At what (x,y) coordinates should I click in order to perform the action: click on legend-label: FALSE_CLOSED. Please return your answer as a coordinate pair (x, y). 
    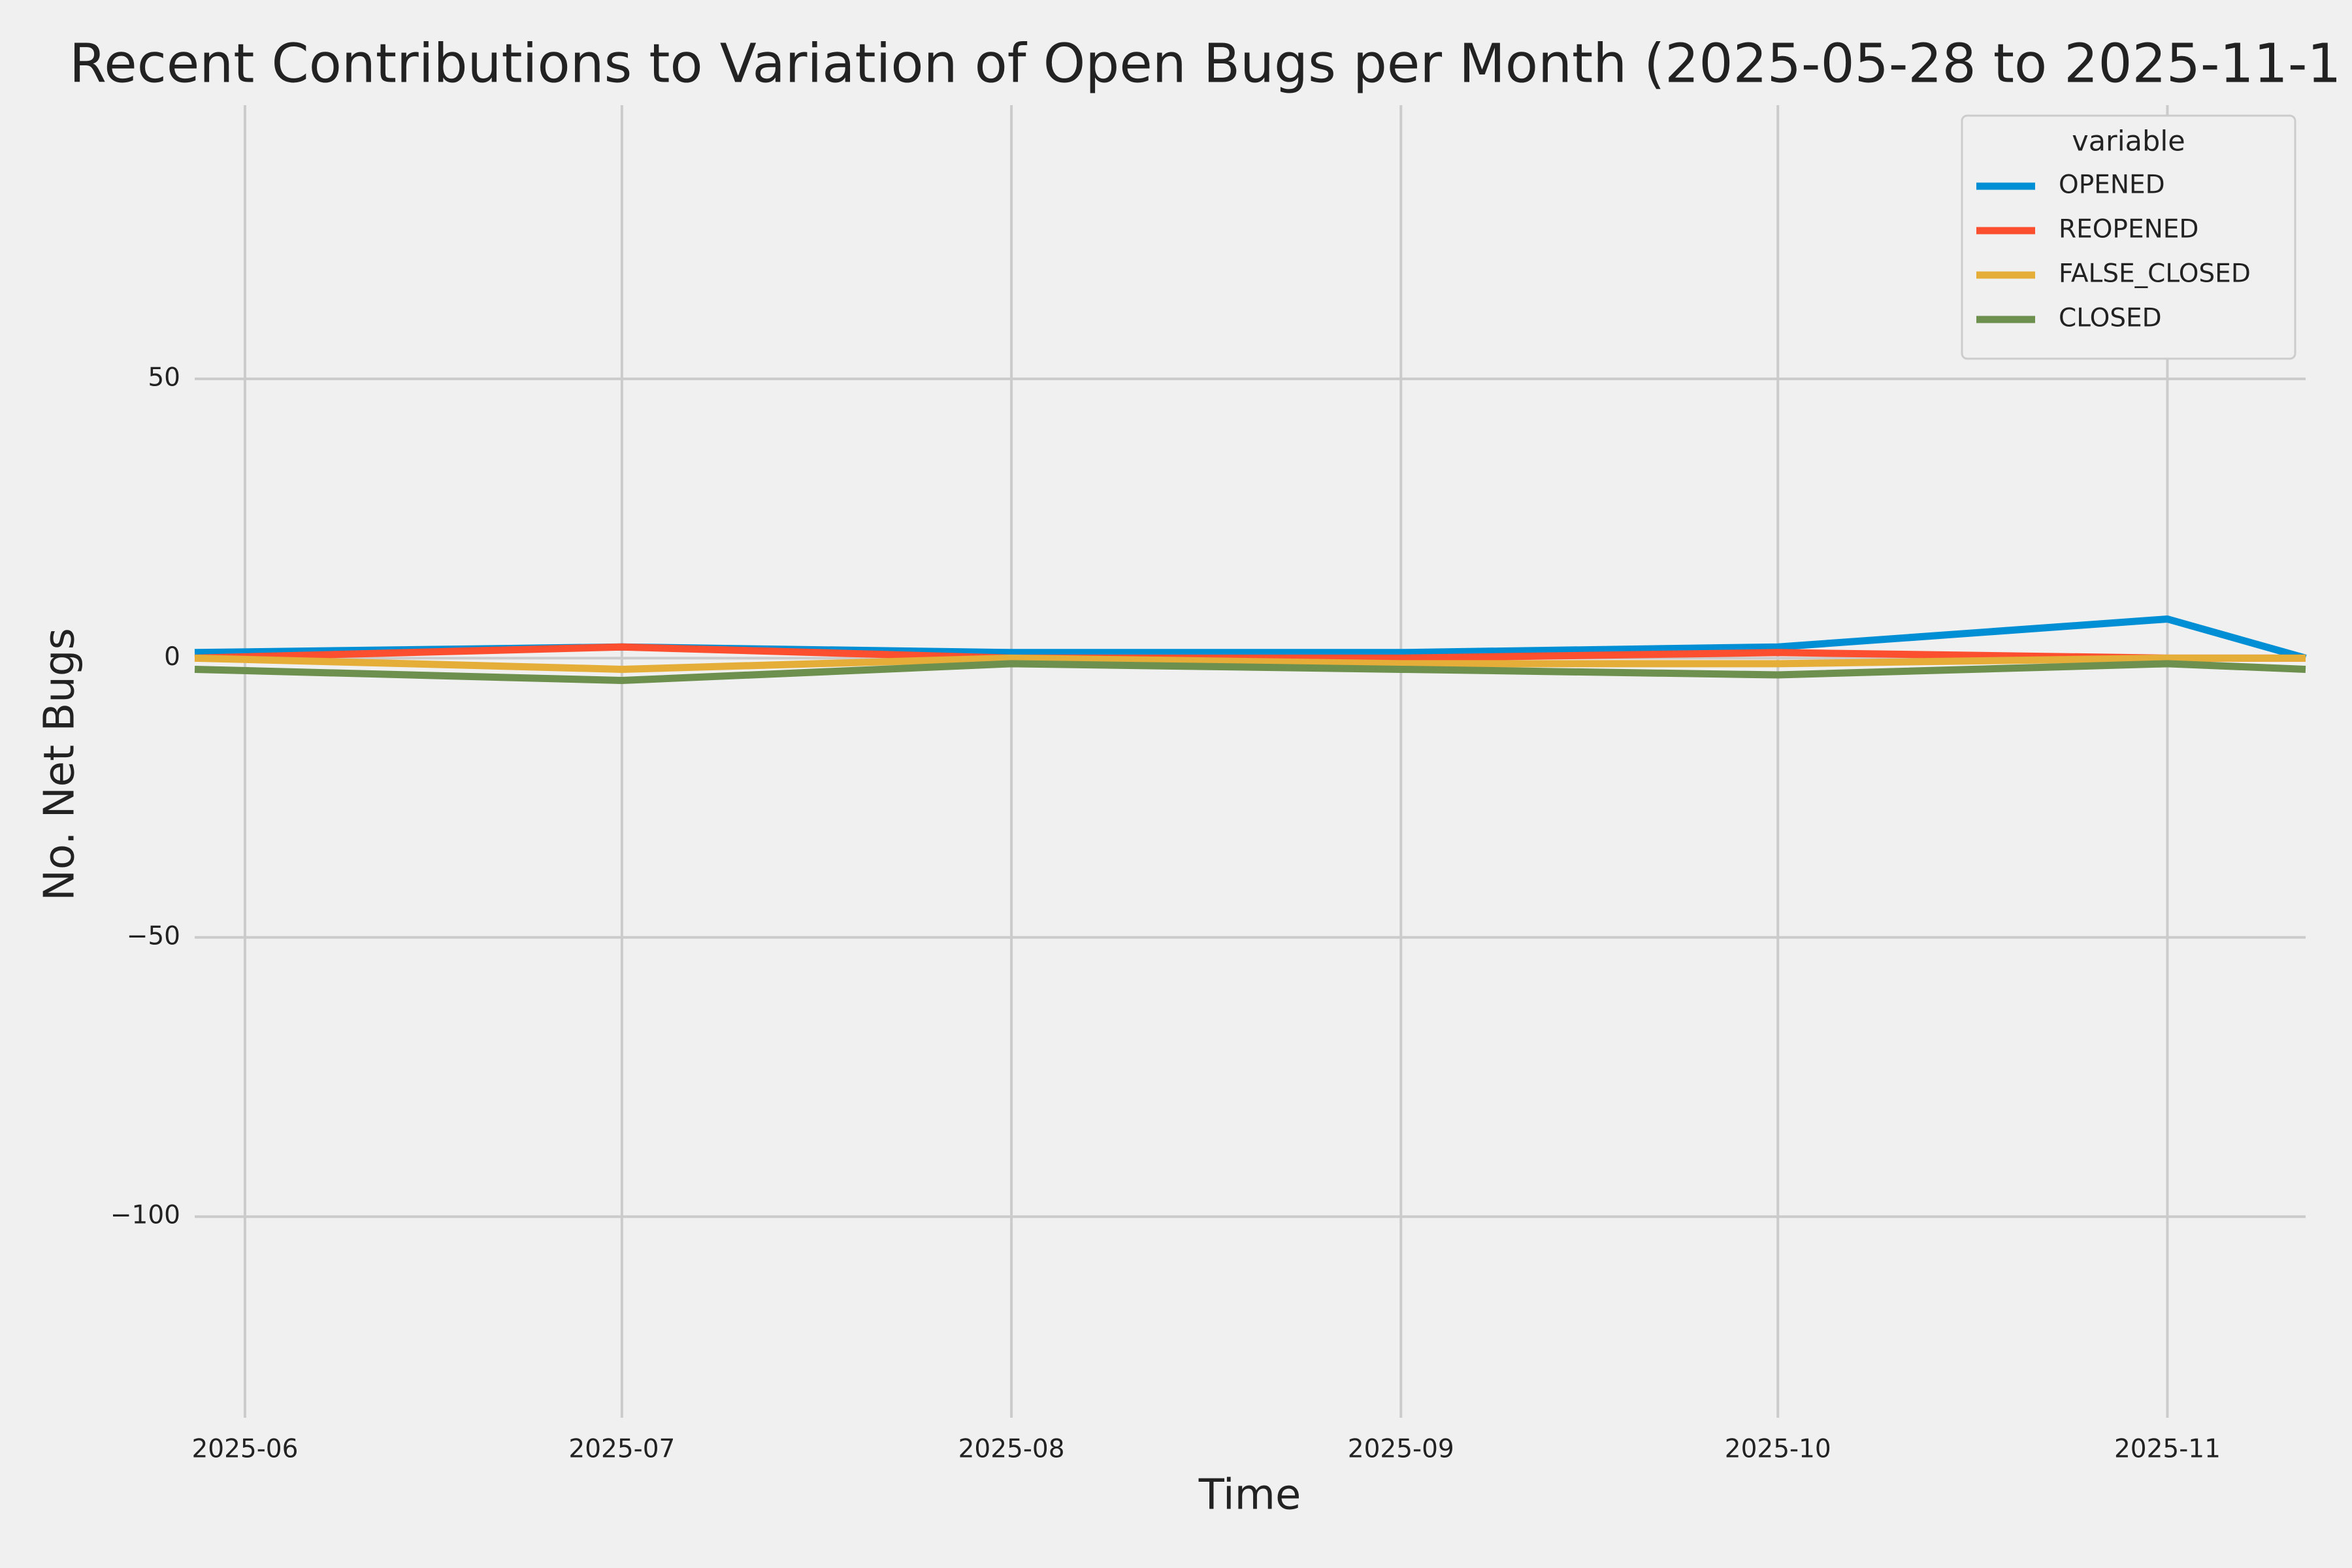
    Looking at the image, I should click on (2155, 274).